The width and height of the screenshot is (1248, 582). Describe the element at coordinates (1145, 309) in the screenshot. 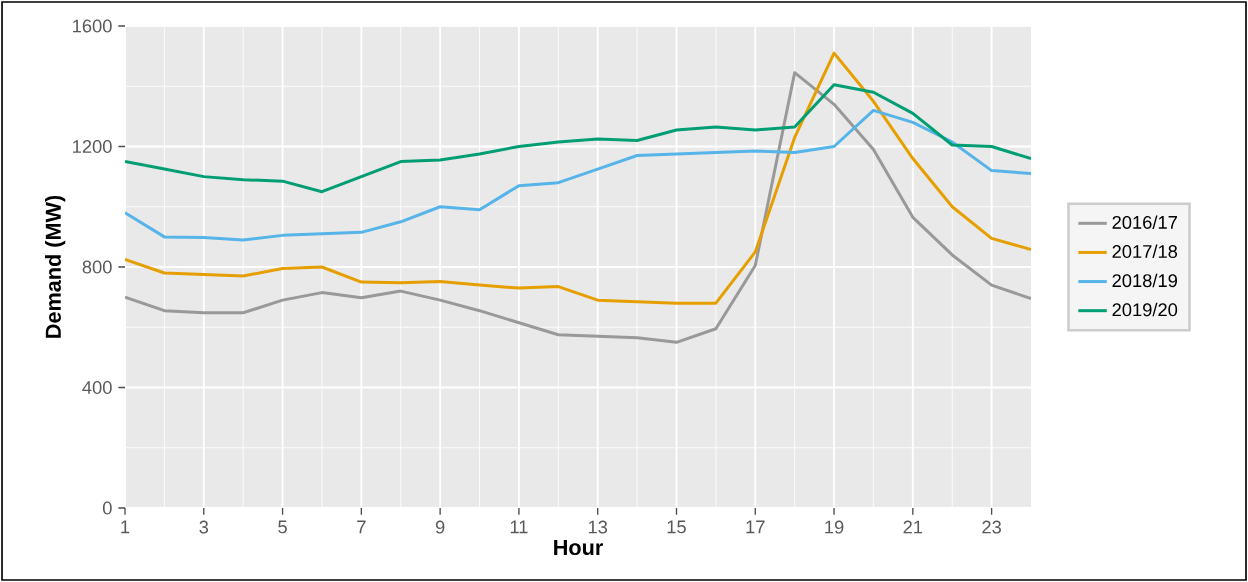

I see `legend-label: 2019/20` at that location.